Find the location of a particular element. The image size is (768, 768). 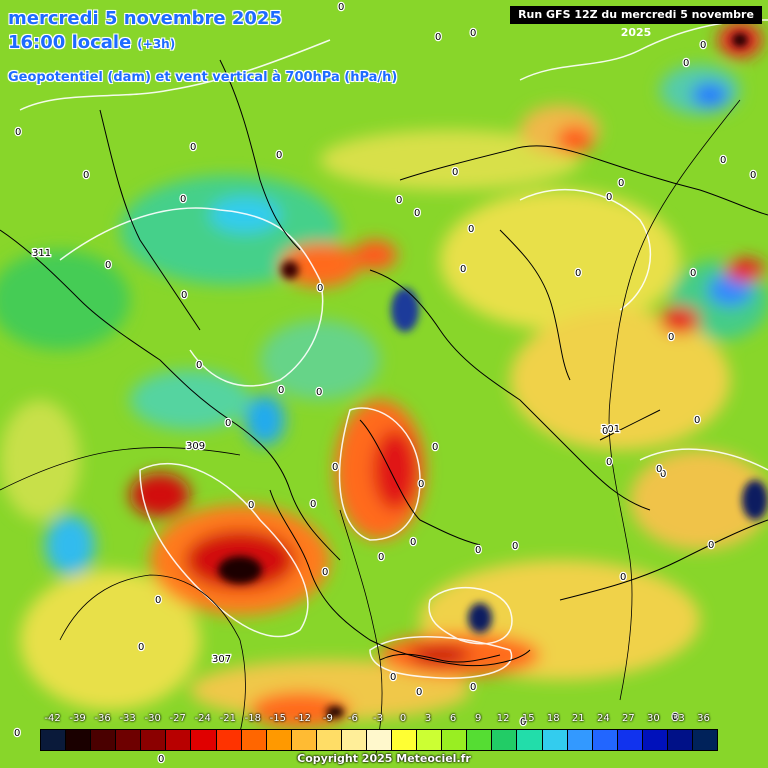

legend-label: 0 is located at coordinates (403, 718).